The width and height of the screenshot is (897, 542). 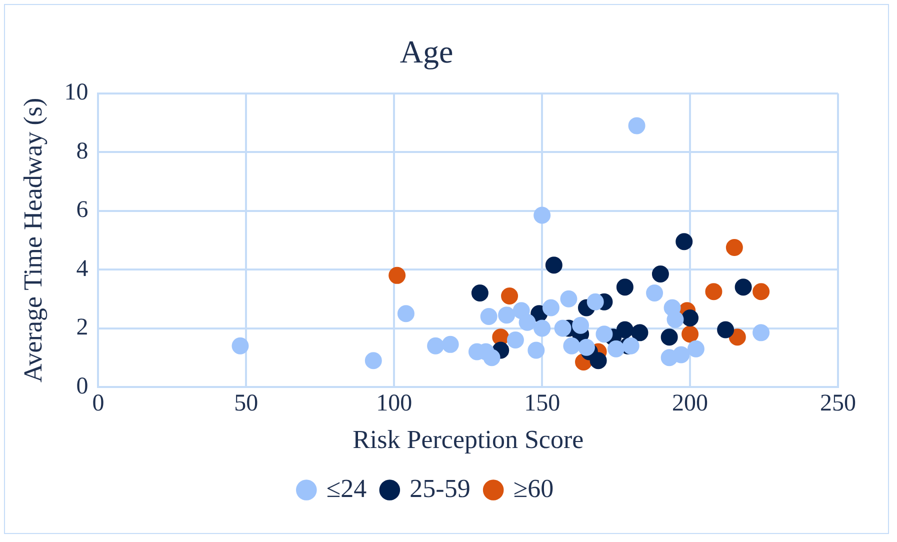 I want to click on y-tick-label: 6, so click(x=82, y=210).